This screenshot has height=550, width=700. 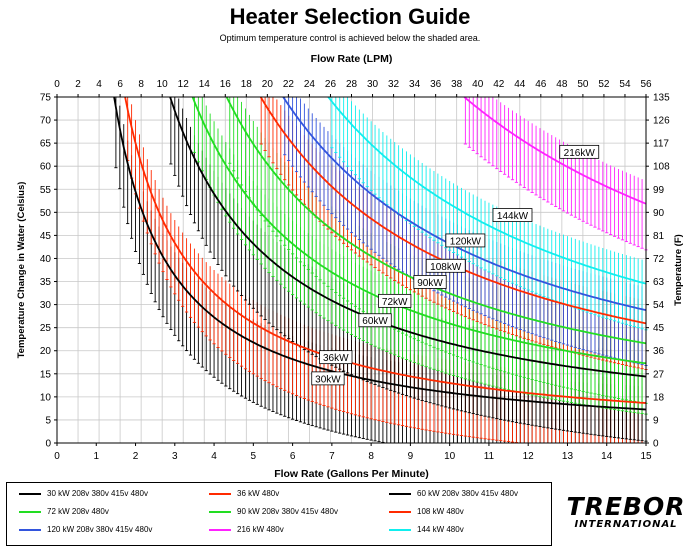 What do you see at coordinates (78, 511) in the screenshot?
I see `legend-label: 72 kW 208v 480v` at bounding box center [78, 511].